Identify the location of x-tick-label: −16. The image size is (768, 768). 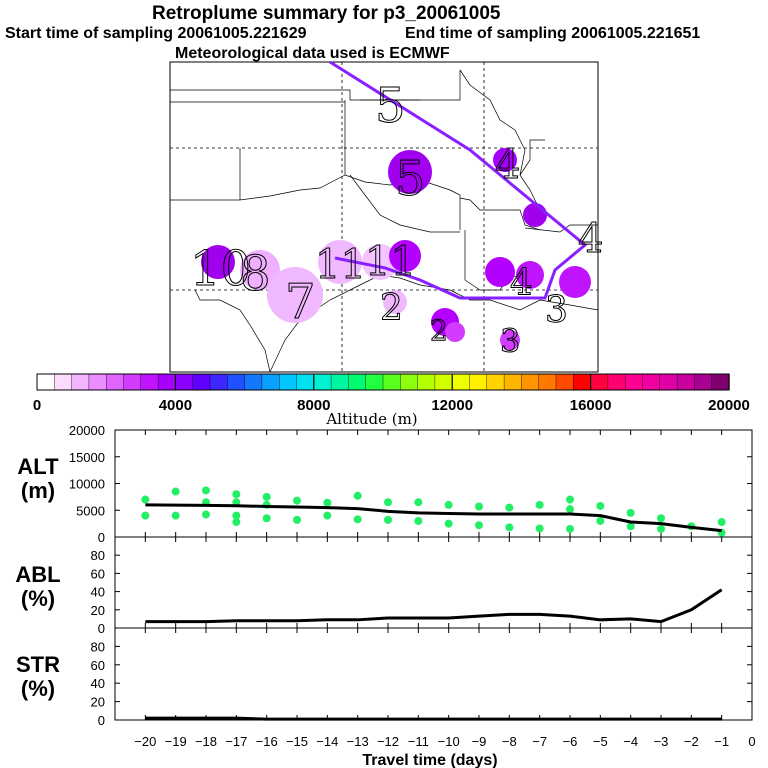
(267, 741).